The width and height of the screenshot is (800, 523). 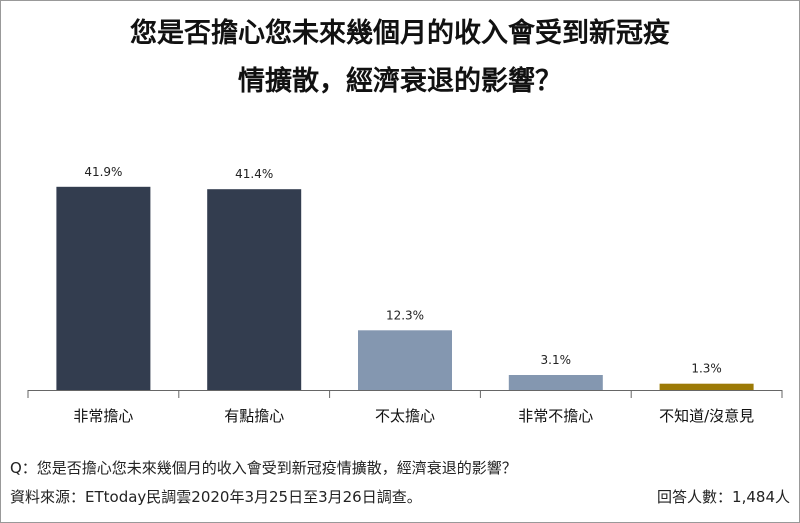 What do you see at coordinates (555, 416) in the screenshot?
I see `category-label-3: 非常不擔心` at bounding box center [555, 416].